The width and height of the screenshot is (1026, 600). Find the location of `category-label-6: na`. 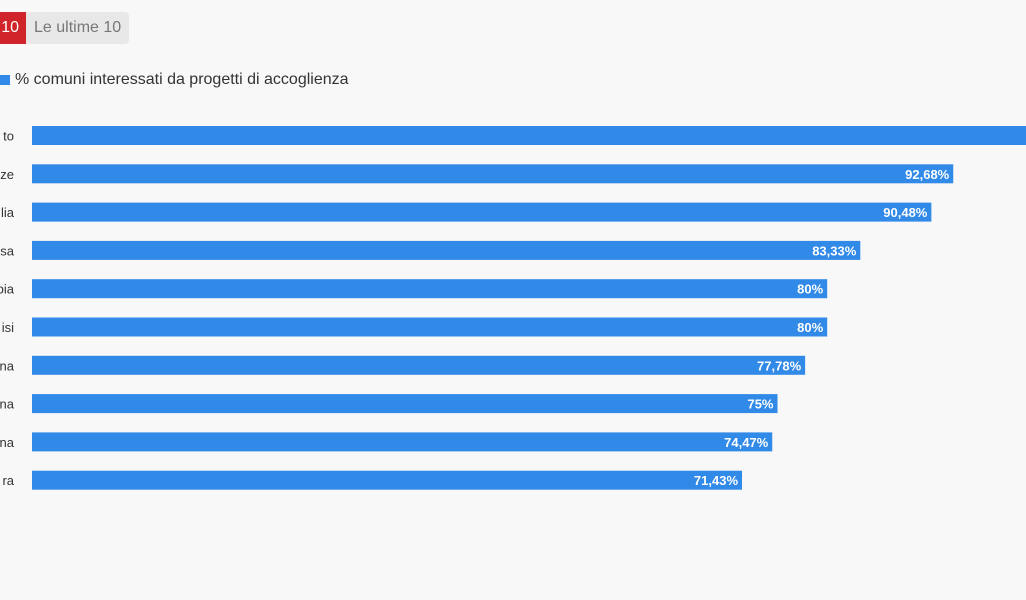

category-label-6: na is located at coordinates (7, 365).